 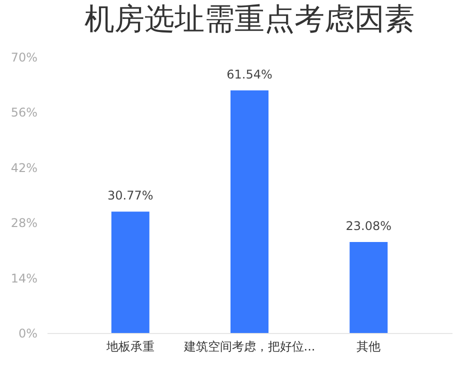 What do you see at coordinates (24, 223) in the screenshot?
I see `y-tick-label: 28%` at bounding box center [24, 223].